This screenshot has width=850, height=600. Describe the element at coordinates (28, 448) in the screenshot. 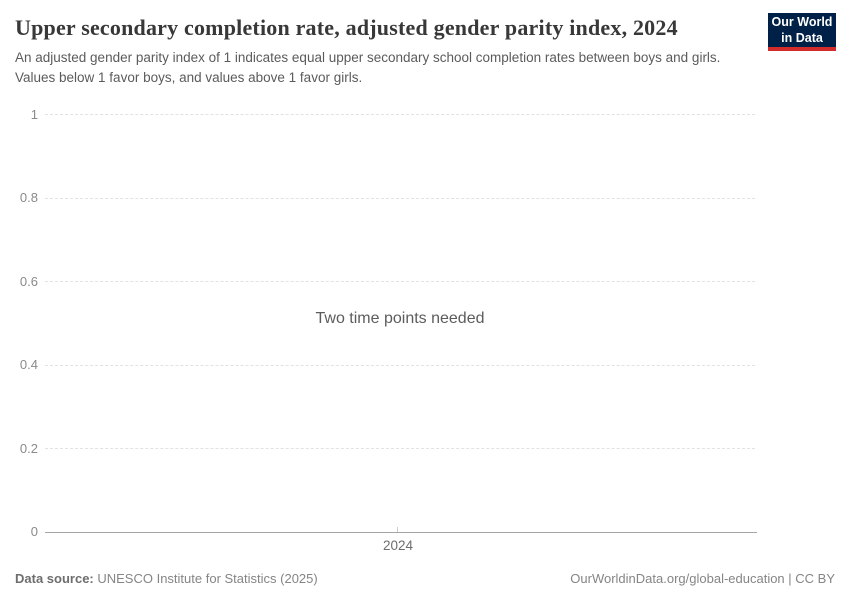

I see `y-axis-tick-label: 0.2` at that location.